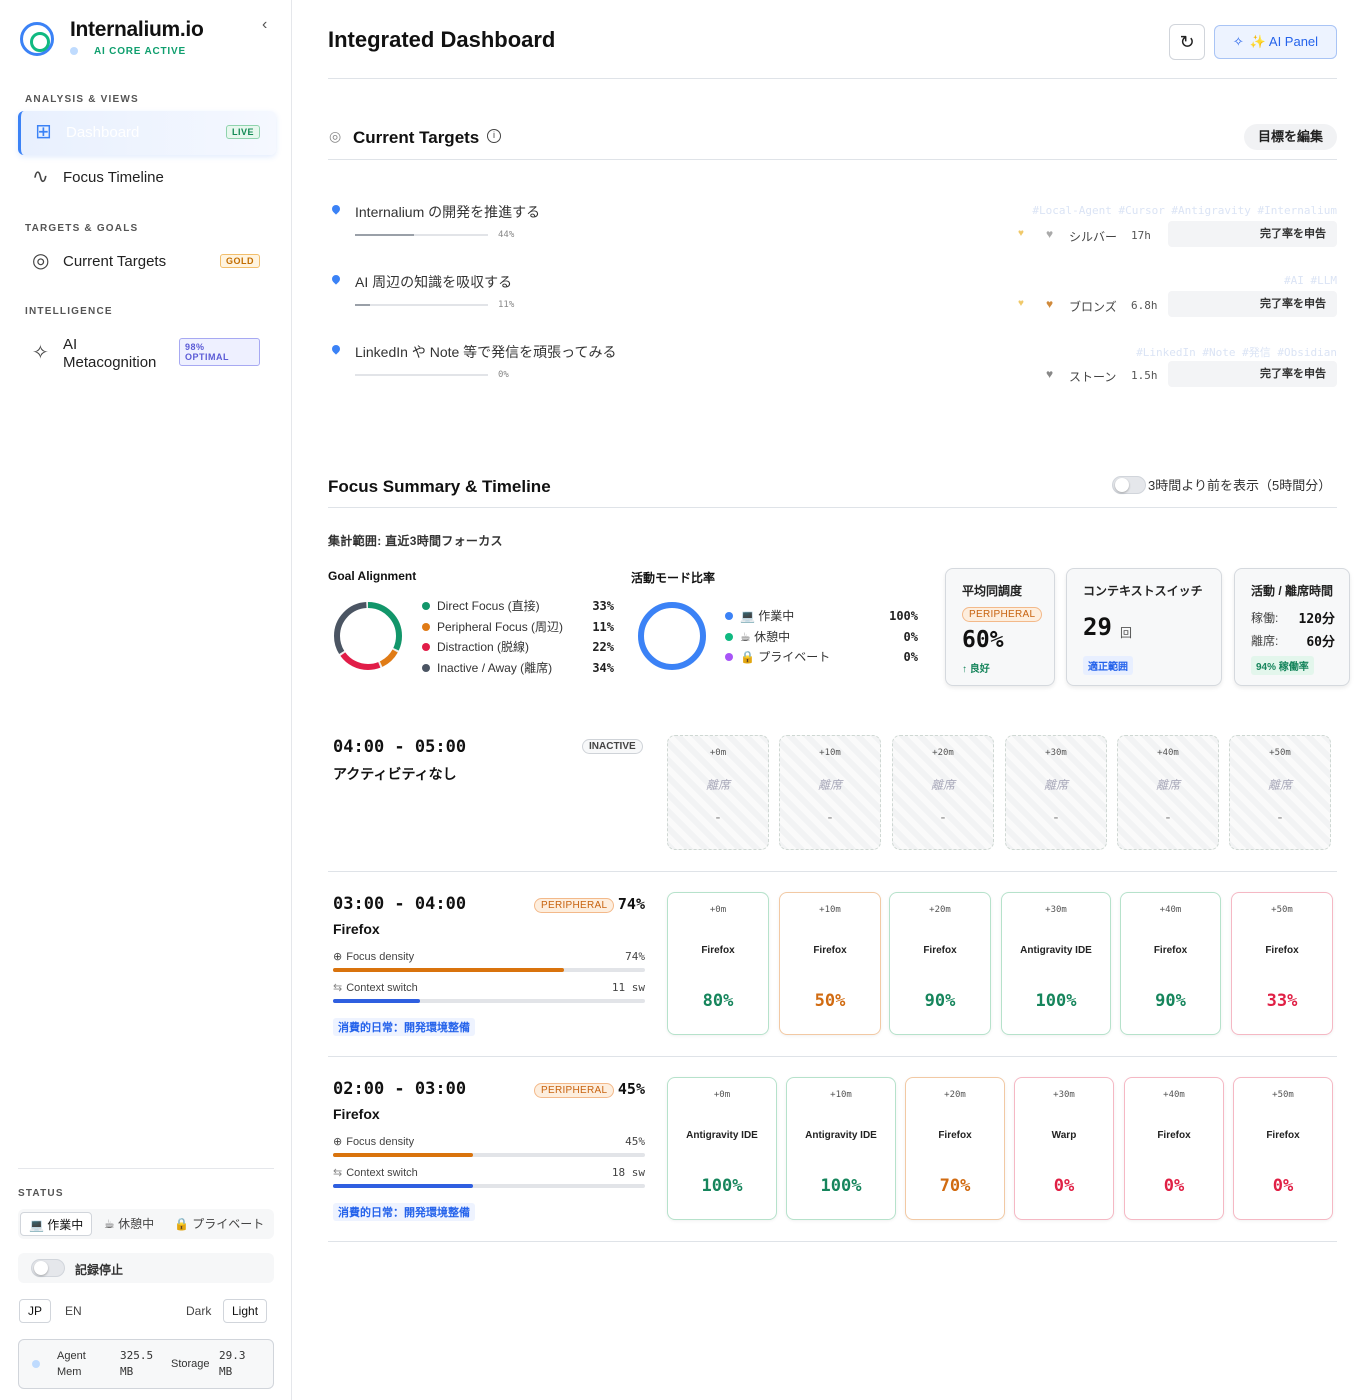  Describe the element at coordinates (841, 1148) in the screenshot. I see `timeline-cell: +10m Antigravity IDE 100%` at that location.